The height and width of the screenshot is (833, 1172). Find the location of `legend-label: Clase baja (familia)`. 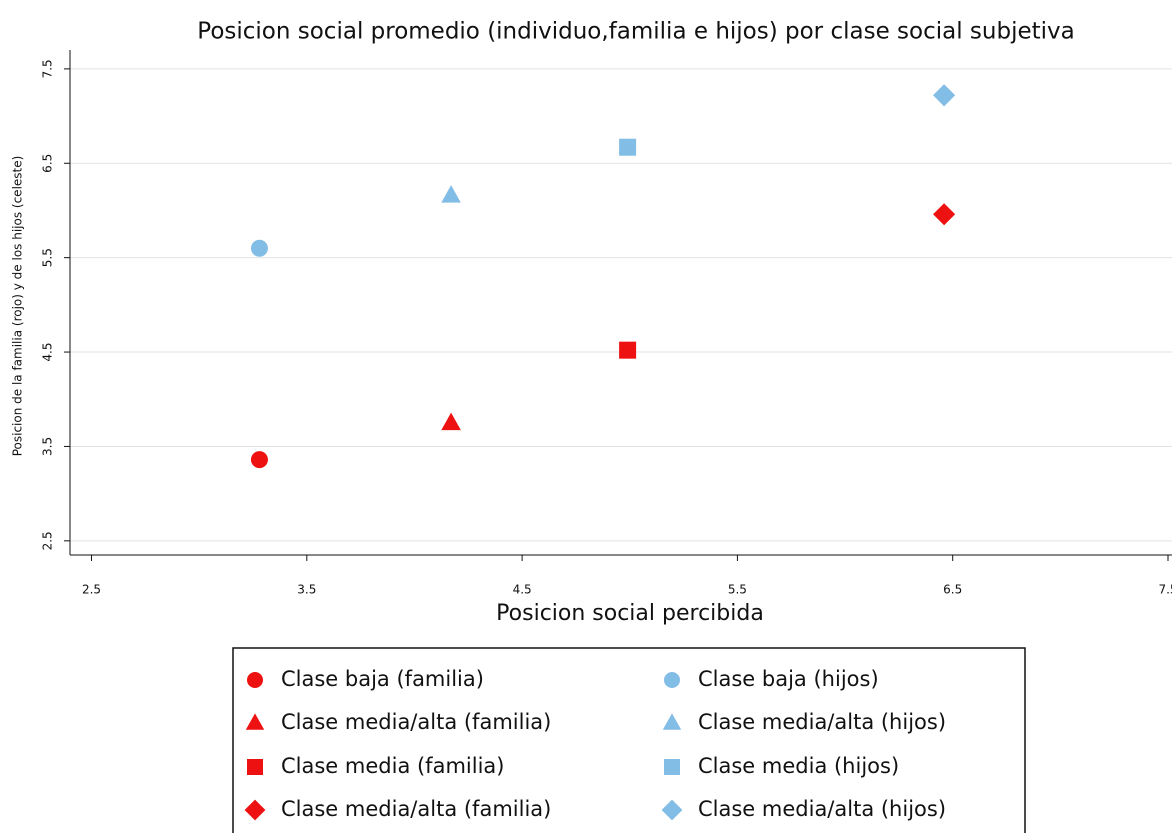

legend-label: Clase baja (familia) is located at coordinates (382, 679).